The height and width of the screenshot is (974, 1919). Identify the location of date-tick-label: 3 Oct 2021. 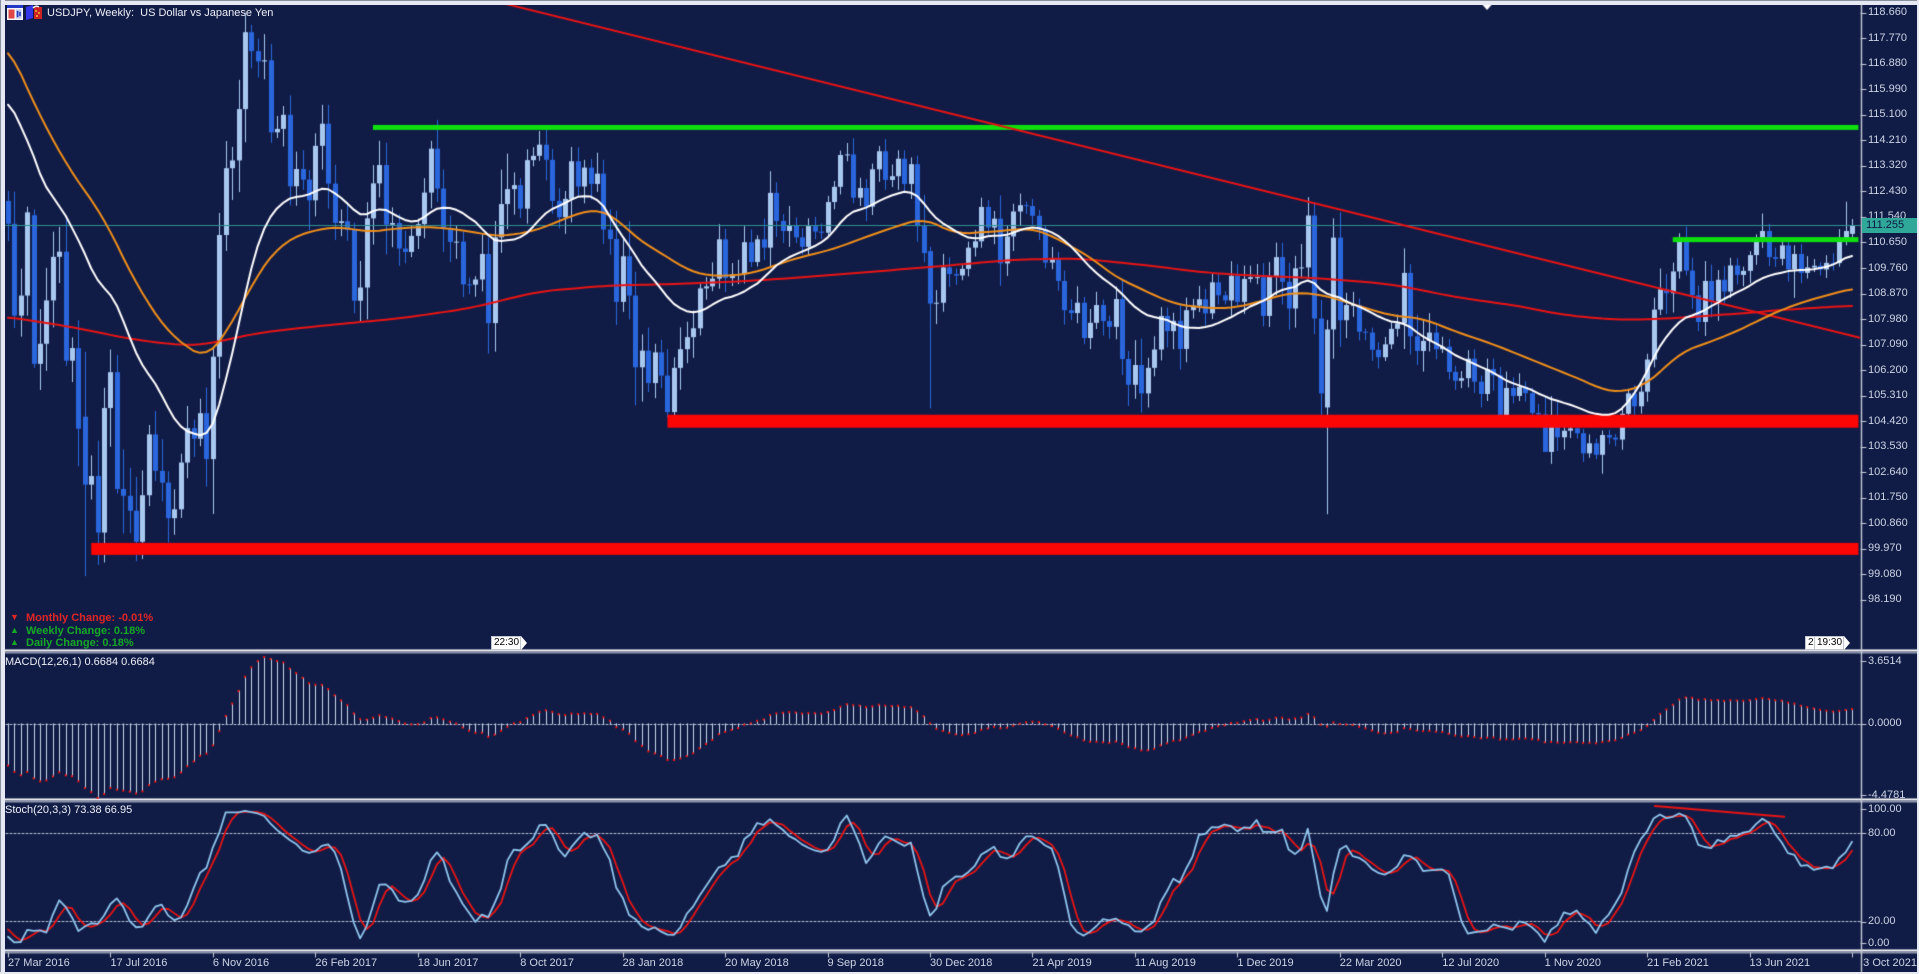
(1890, 963).